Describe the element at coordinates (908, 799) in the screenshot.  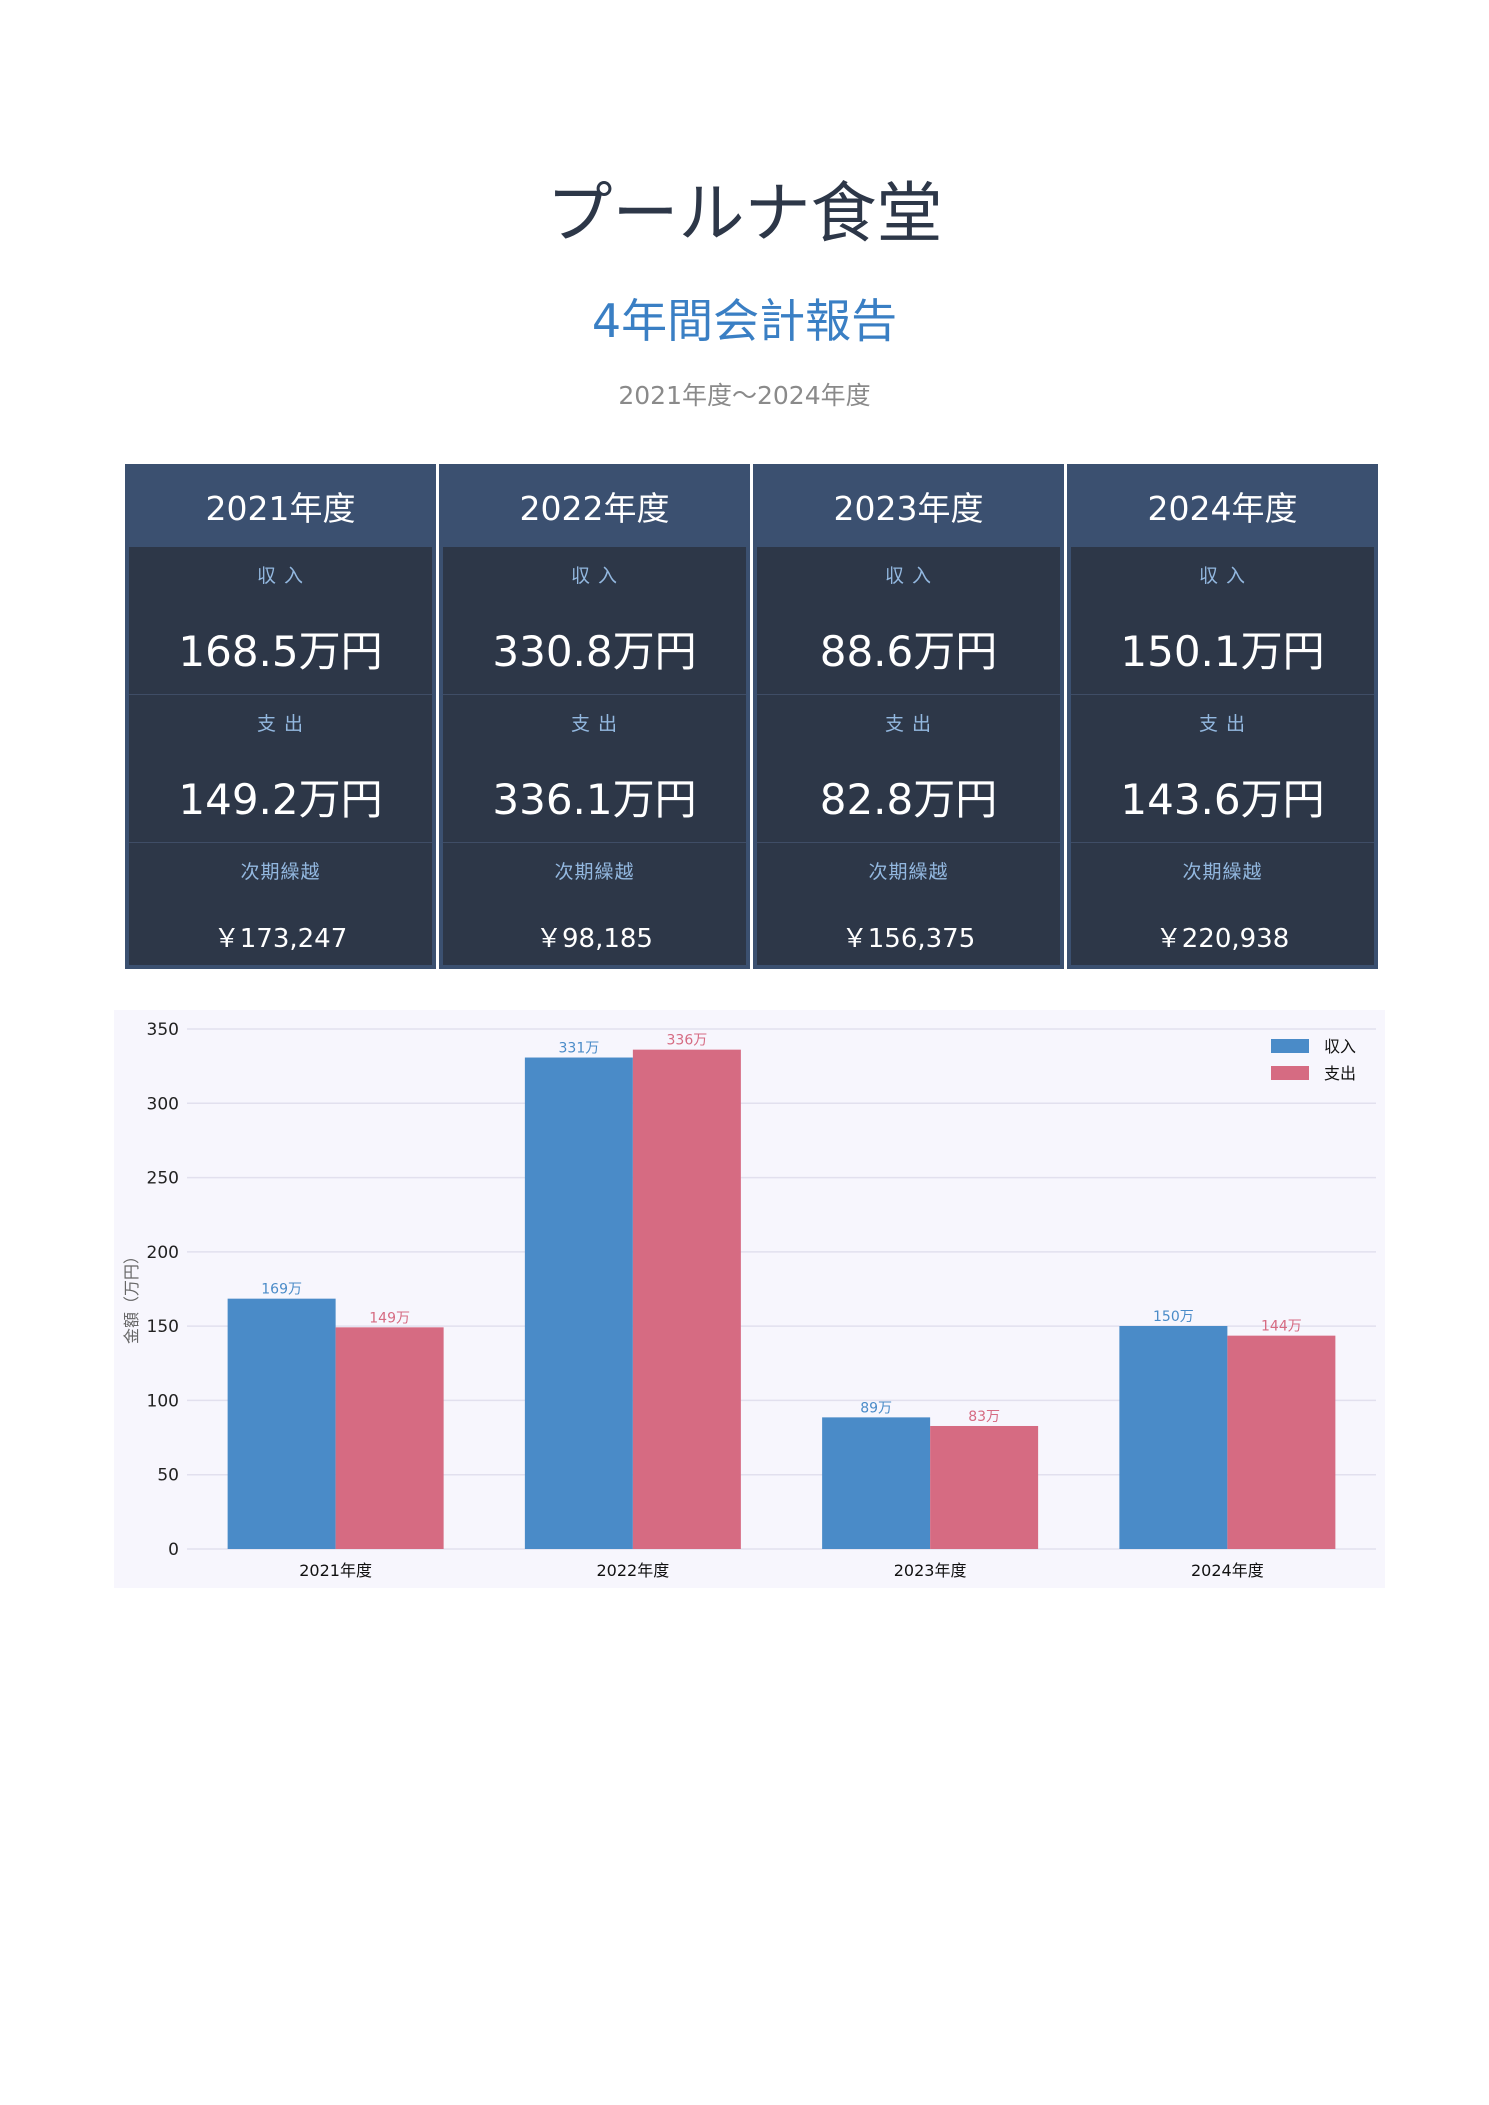
I see `expense-value: 82.8万円` at that location.